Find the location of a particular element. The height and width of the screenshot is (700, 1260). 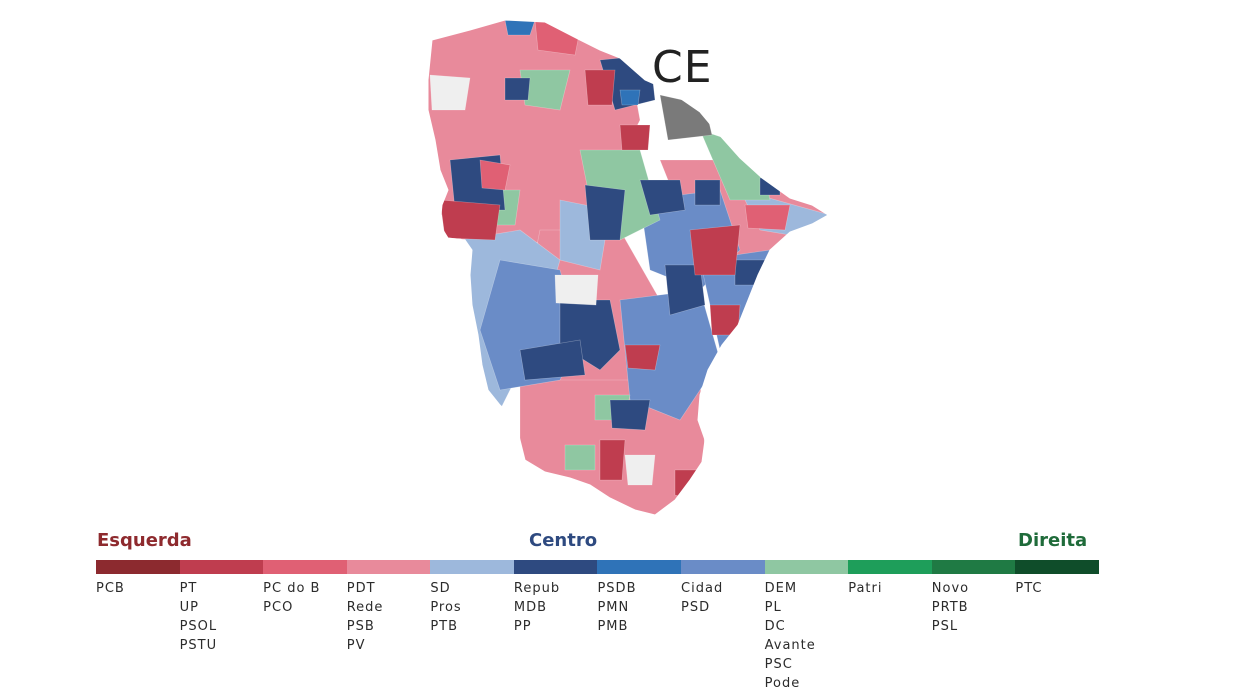

legend-party-column: PTC is located at coordinates (1057, 636).